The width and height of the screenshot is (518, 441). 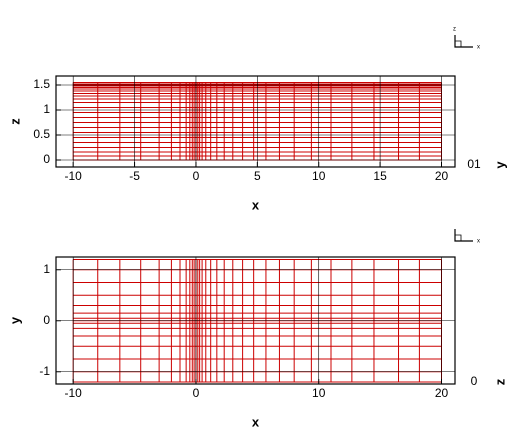 What do you see at coordinates (14, 121) in the screenshot?
I see `y-axis-label: z` at bounding box center [14, 121].